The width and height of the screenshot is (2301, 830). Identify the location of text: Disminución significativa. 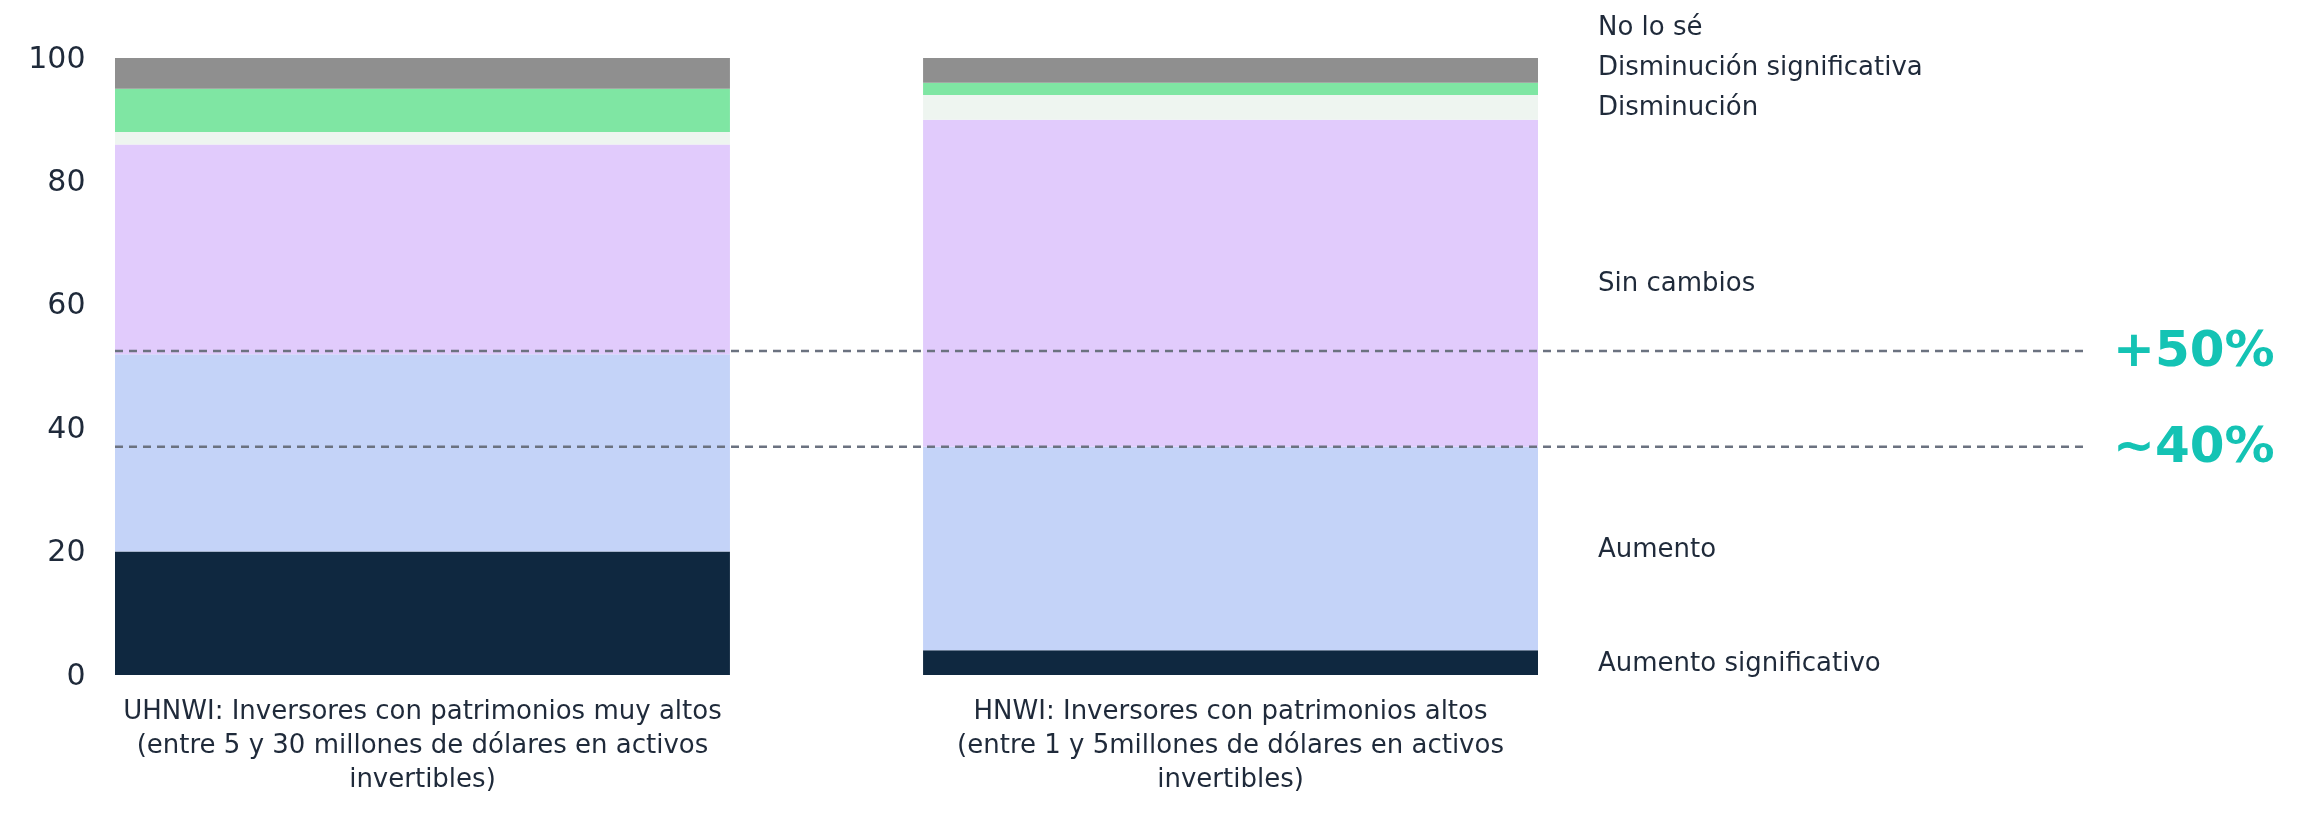
(1760, 66).